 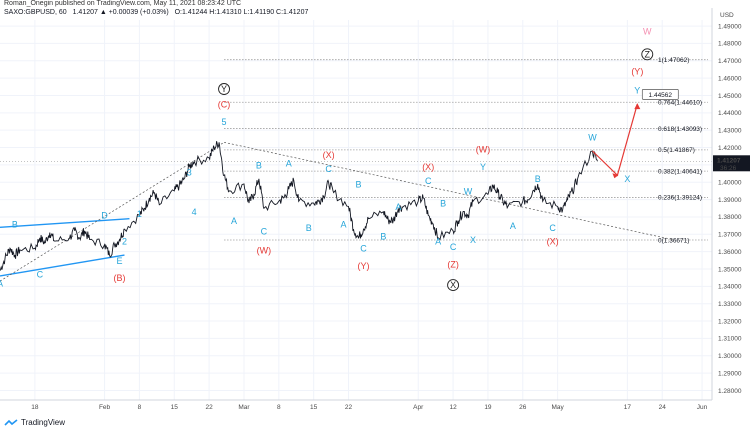 What do you see at coordinates (189, 172) in the screenshot?
I see `wave-label: 3` at bounding box center [189, 172].